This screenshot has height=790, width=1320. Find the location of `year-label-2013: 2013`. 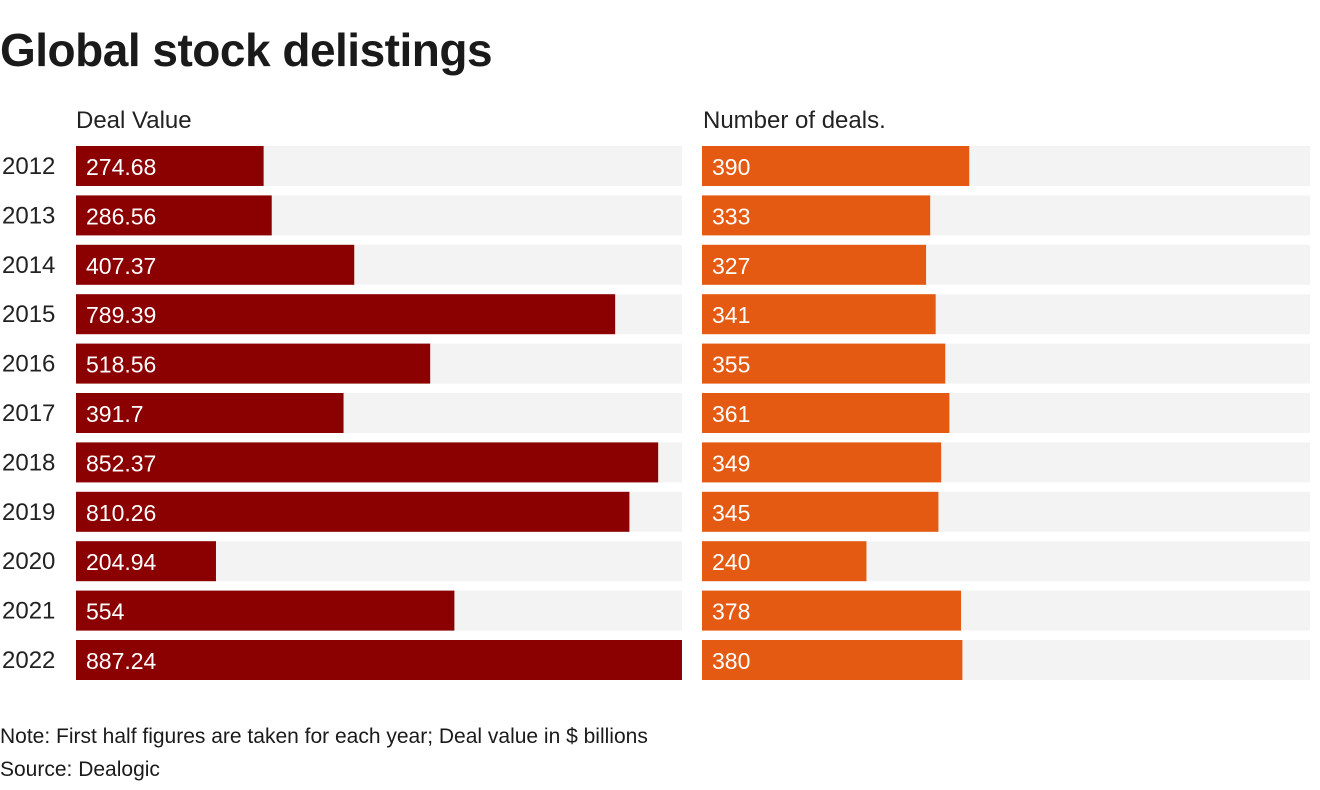

year-label-2013: 2013 is located at coordinates (28, 215).